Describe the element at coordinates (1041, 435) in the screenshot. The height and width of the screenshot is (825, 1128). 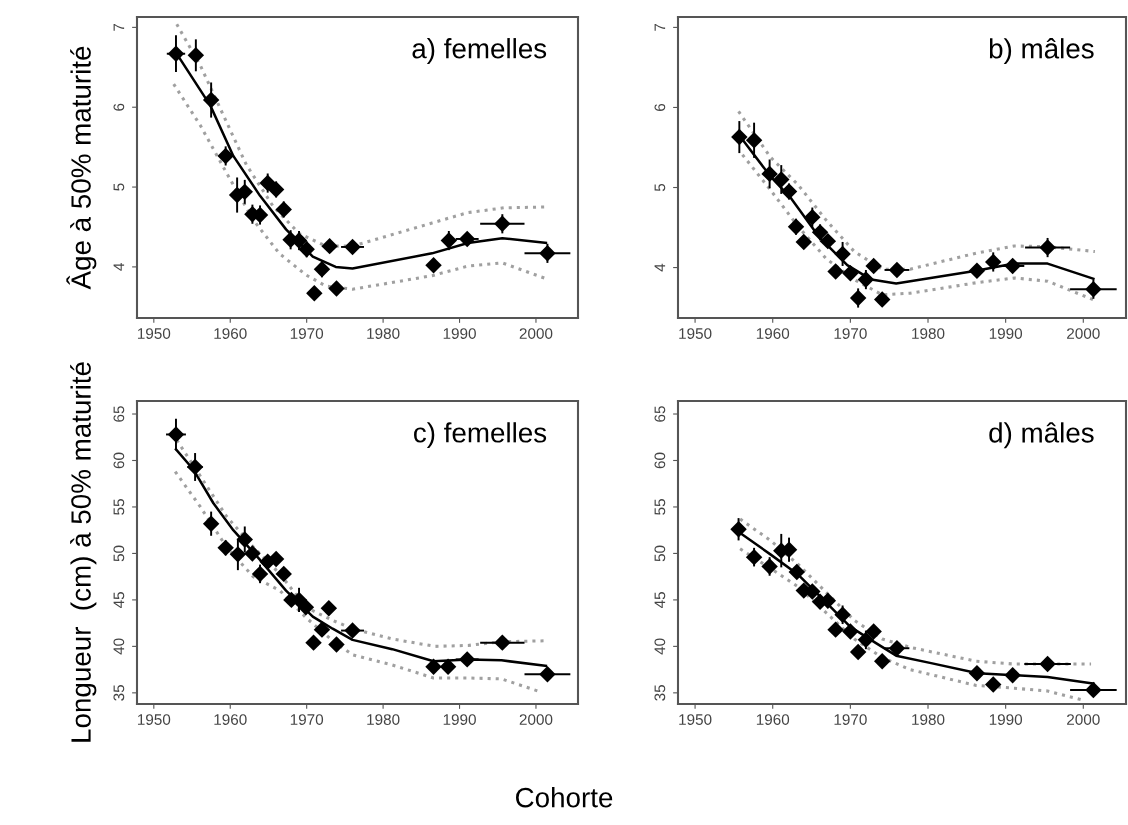
I see `annotation: d) mâles` at that location.